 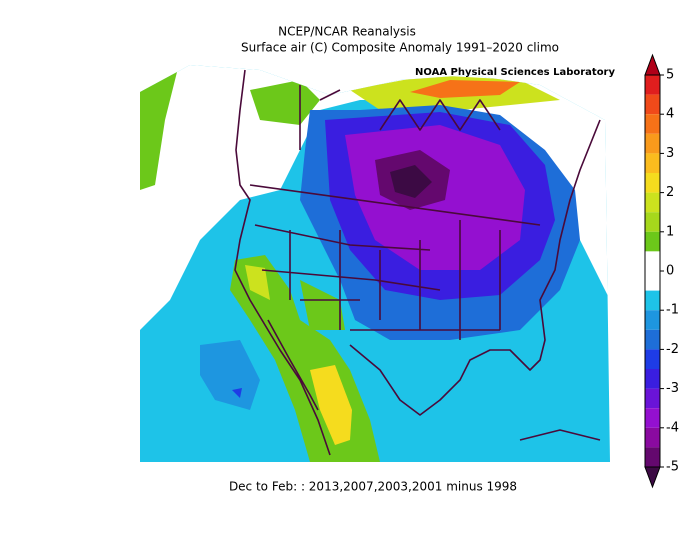 I want to click on colorbar-tick-label: 5, so click(x=670, y=75).